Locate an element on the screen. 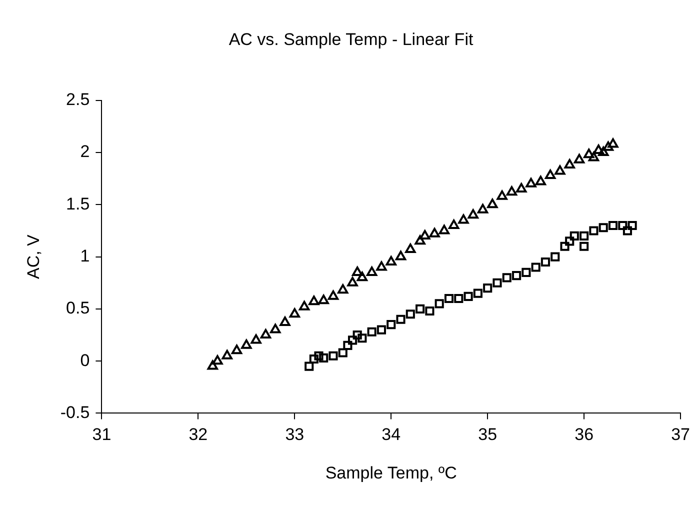 Image resolution: width=696 pixels, height=508 pixels. y-tick-label: 1.5 is located at coordinates (78, 204).